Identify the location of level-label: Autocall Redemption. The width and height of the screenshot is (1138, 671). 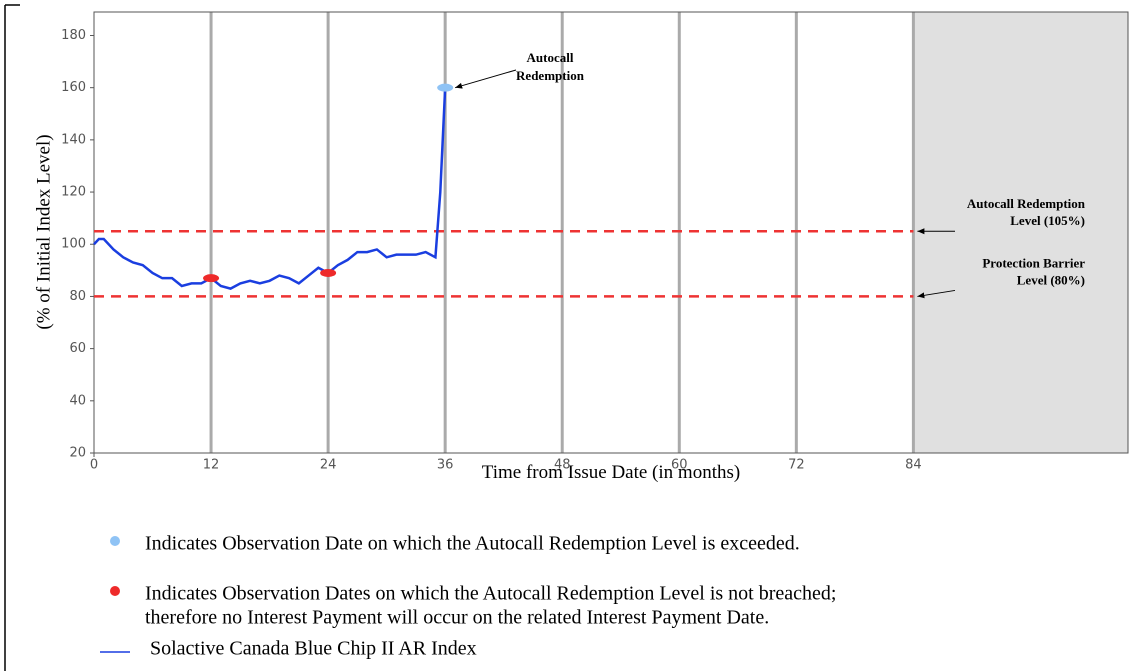
(1026, 203).